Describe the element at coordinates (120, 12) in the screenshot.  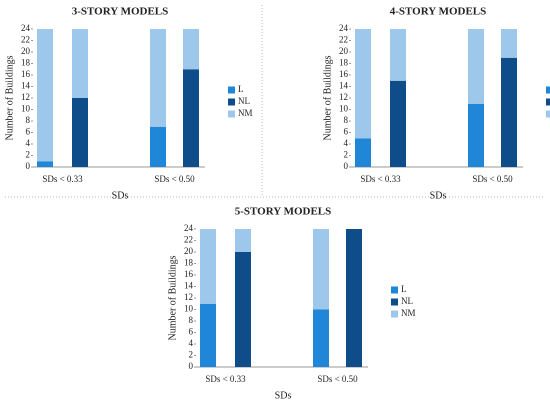
I see `chart-title: 3-STORY MODELS` at that location.